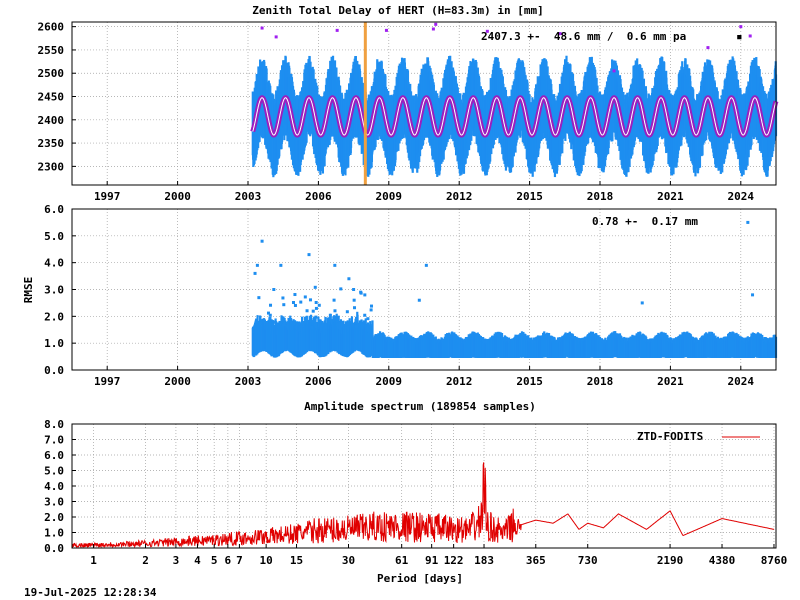 The image size is (800, 600). What do you see at coordinates (266, 560) in the screenshot?
I see `x-tick-label: 10` at bounding box center [266, 560].